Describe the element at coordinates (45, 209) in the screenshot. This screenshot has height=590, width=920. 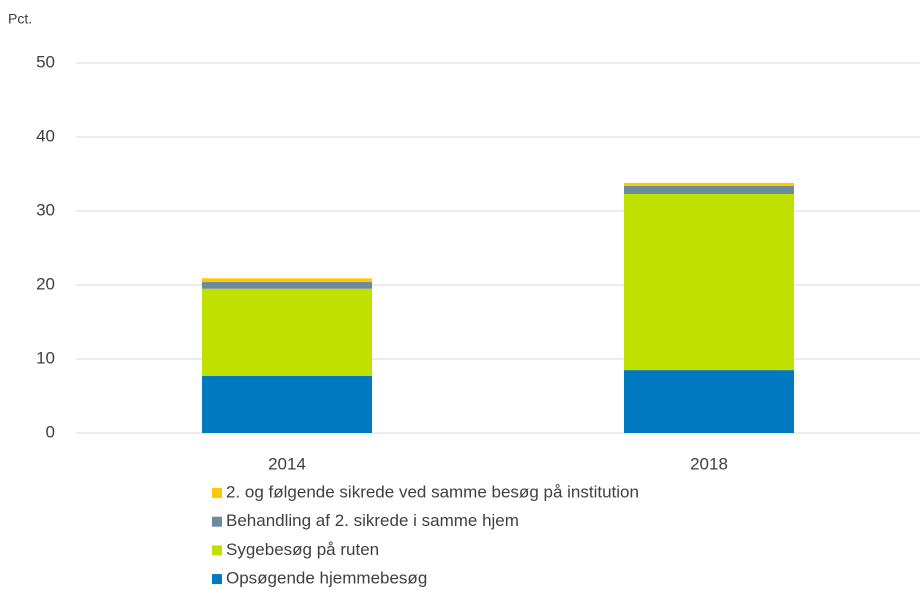
I see `y-tick-label: 30` at that location.